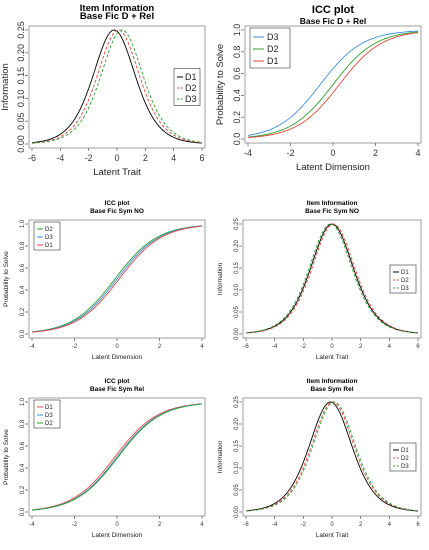  Describe the element at coordinates (117, 16) in the screenshot. I see `chart-subtitle: Base Fic D + Rel` at that location.